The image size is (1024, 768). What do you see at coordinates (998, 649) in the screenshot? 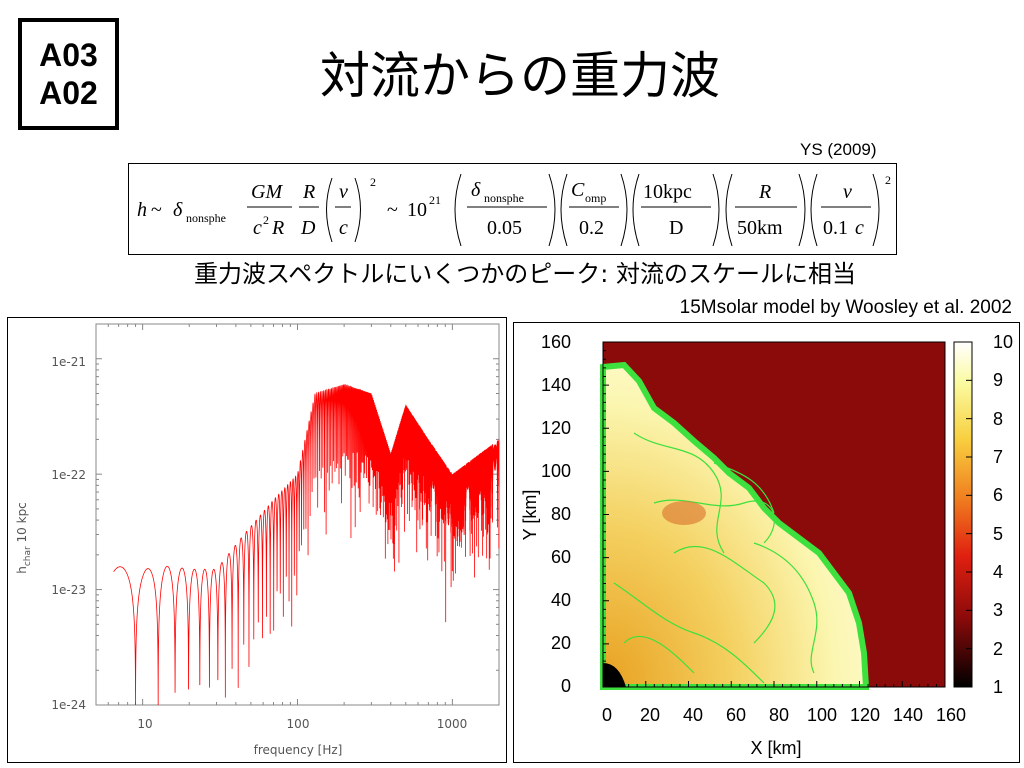
I see `colorbar-tick-2: 2` at bounding box center [998, 649].